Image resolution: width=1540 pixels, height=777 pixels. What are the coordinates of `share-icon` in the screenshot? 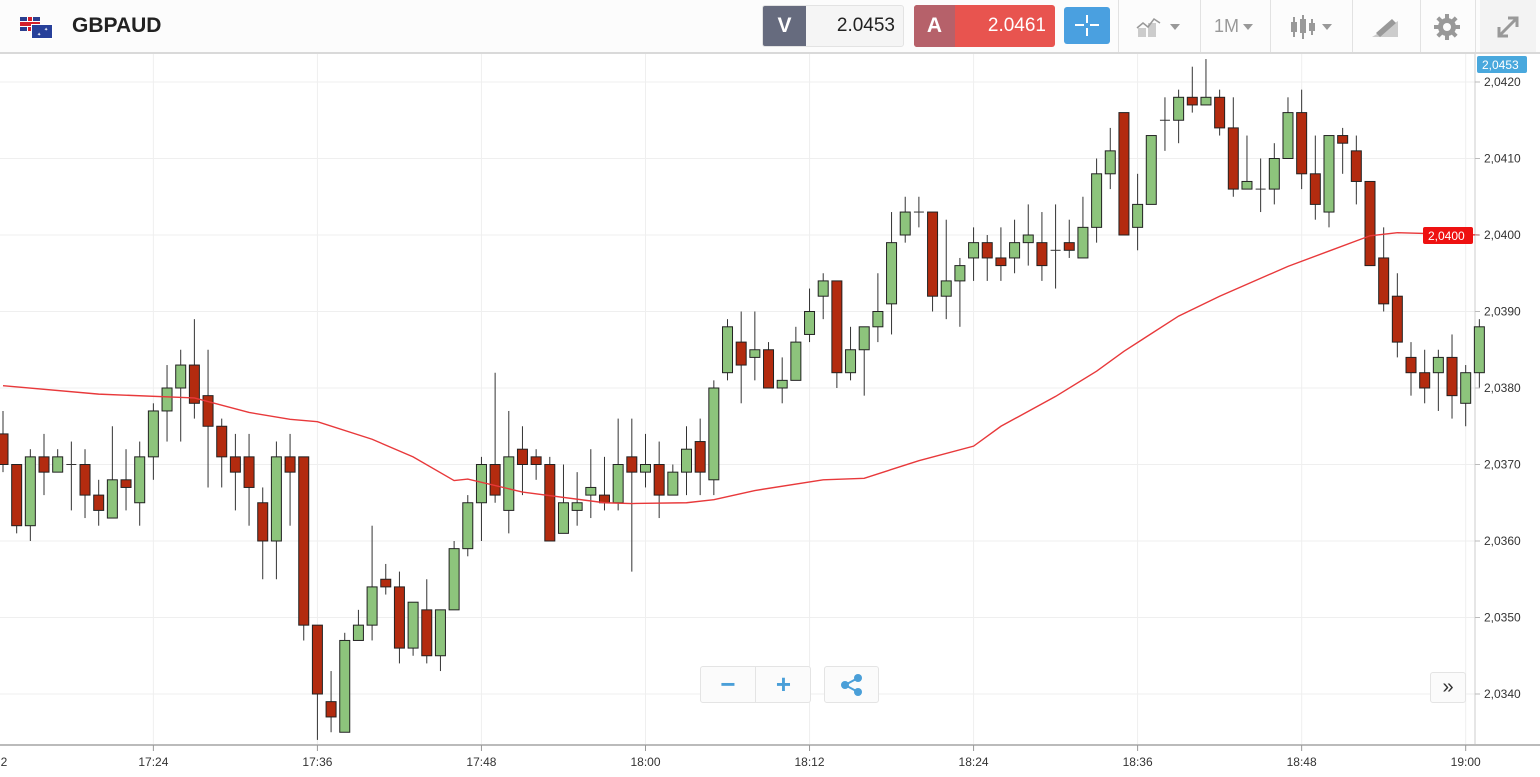 It's located at (851, 685).